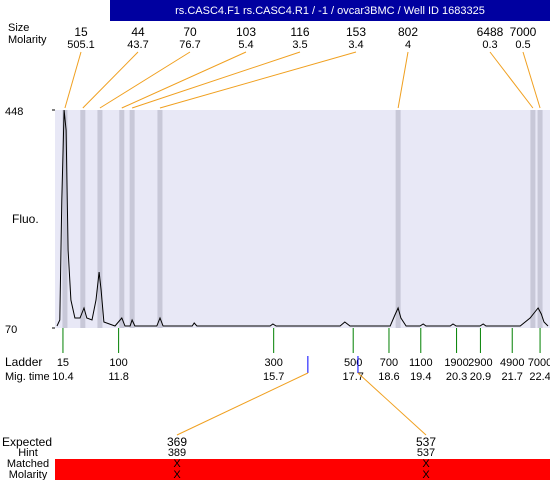 The height and width of the screenshot is (480, 550). I want to click on ladder-size: 1900, so click(456, 363).